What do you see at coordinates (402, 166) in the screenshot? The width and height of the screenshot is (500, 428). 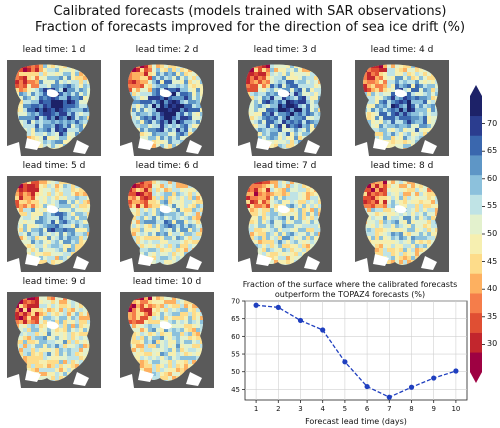 I see `map-label: lead time: 8 d` at bounding box center [402, 166].